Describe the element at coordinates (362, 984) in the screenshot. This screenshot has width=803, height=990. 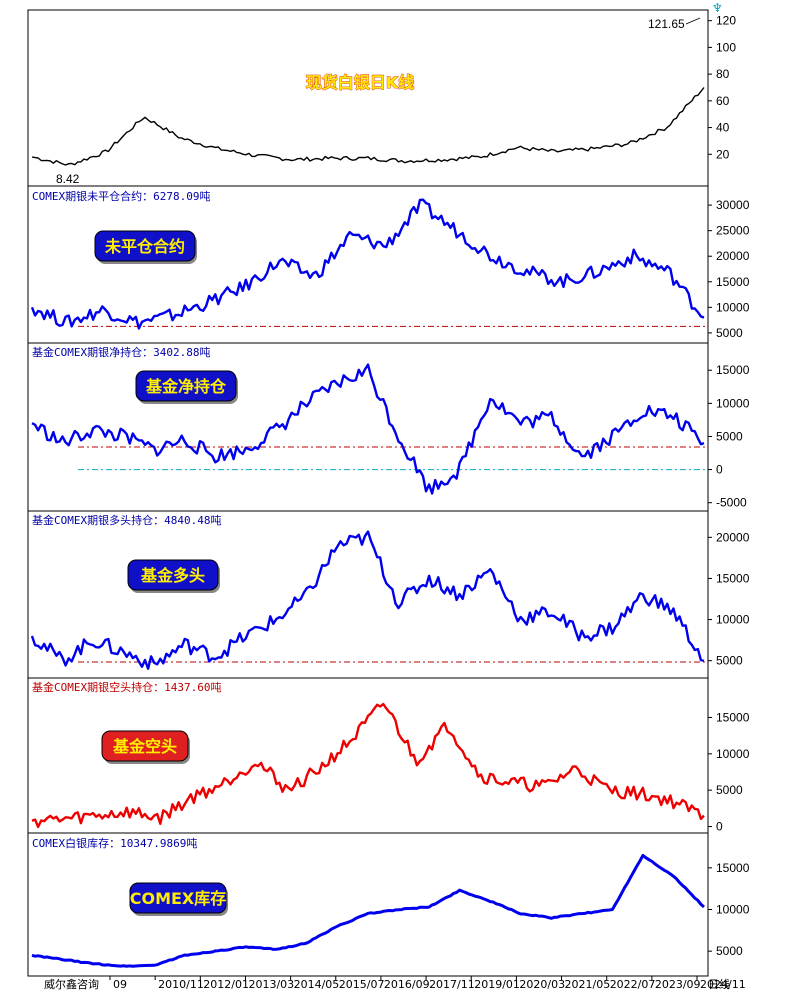
I see `x-tick-label: 2015/07` at that location.